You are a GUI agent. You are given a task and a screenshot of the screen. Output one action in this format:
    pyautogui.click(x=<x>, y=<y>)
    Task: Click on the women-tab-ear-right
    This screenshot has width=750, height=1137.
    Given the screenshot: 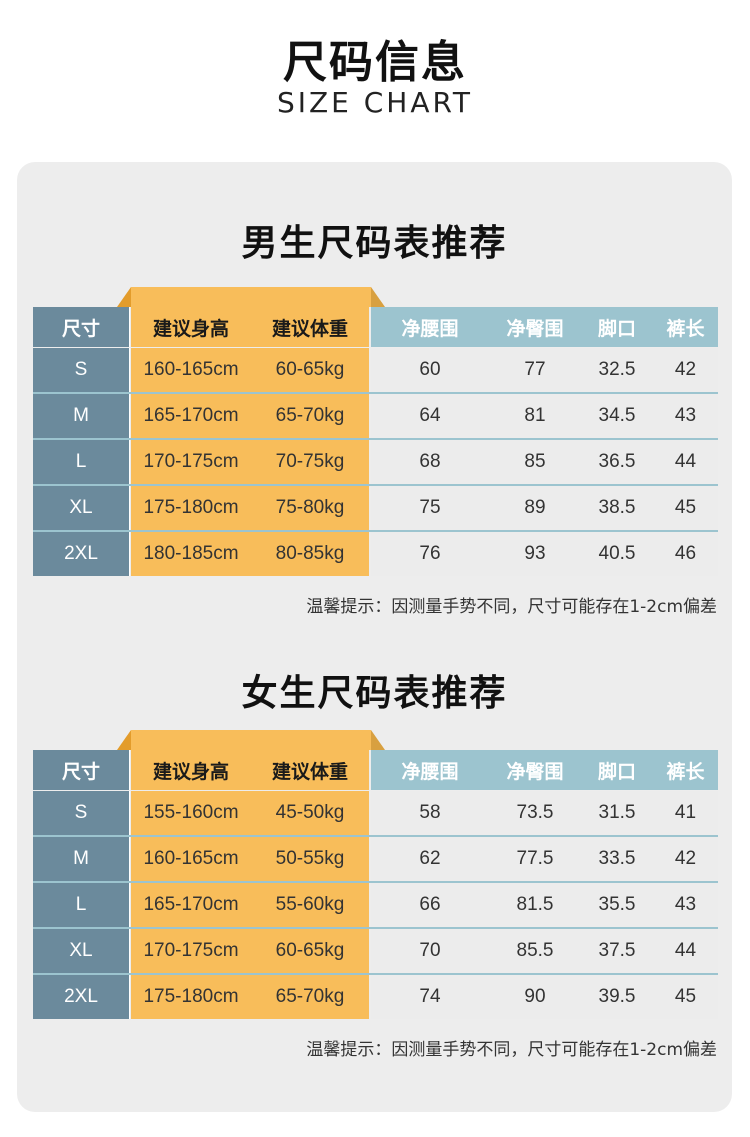 What is the action you would take?
    pyautogui.click(x=378, y=740)
    